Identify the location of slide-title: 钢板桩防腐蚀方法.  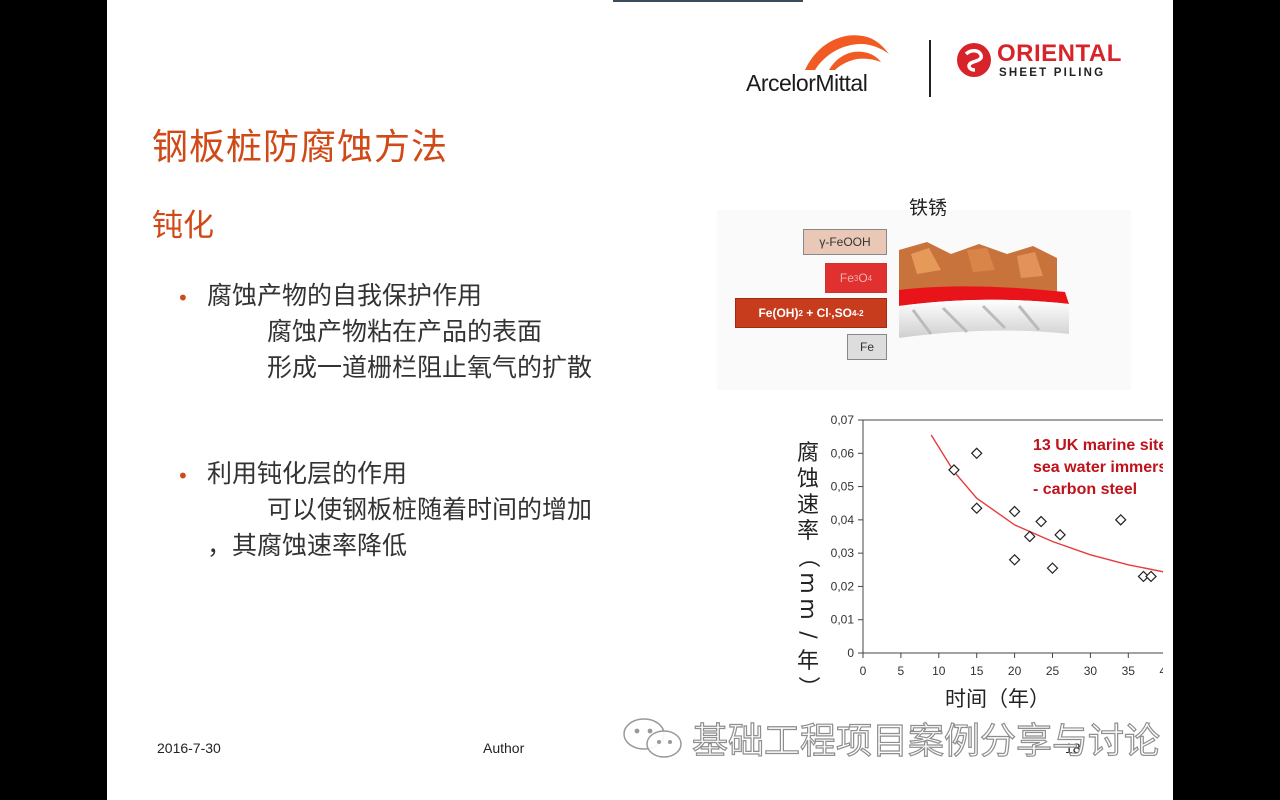
(300, 147).